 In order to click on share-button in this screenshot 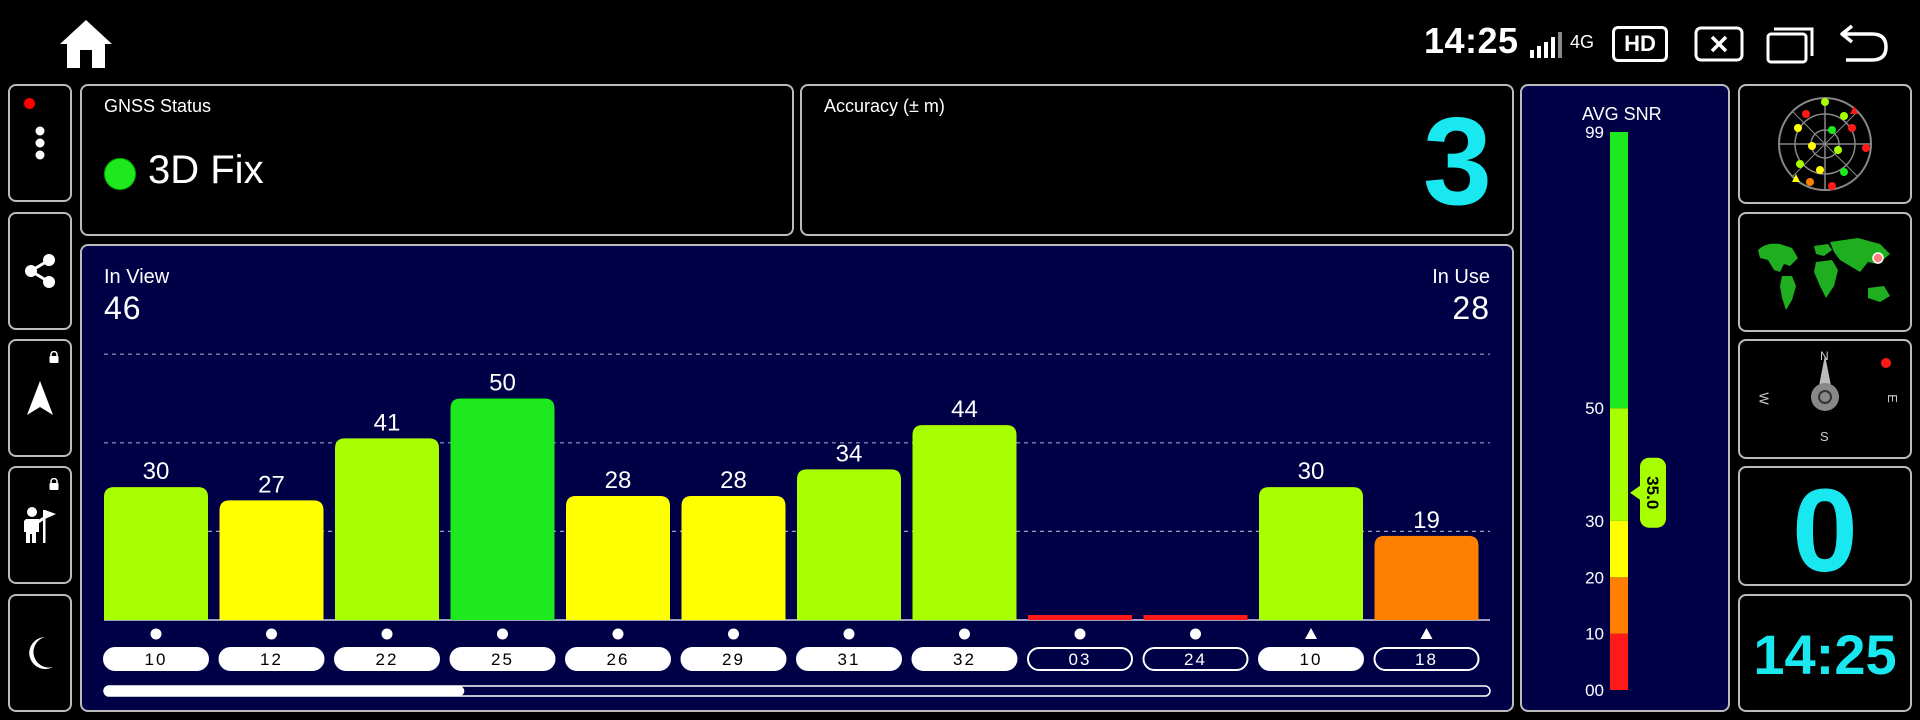, I will do `click(40, 271)`.